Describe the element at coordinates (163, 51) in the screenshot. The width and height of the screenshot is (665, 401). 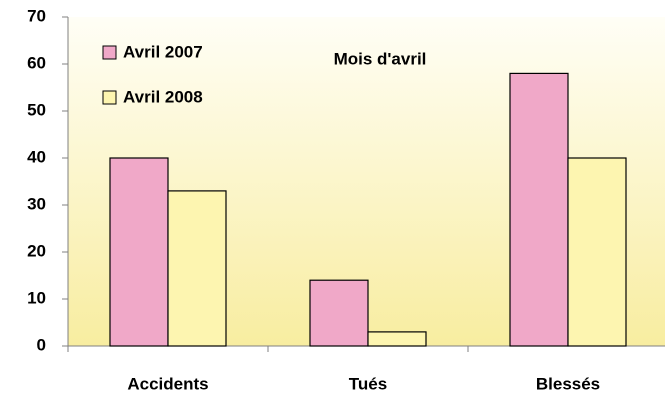
I see `legend-label: Avril 2007` at that location.